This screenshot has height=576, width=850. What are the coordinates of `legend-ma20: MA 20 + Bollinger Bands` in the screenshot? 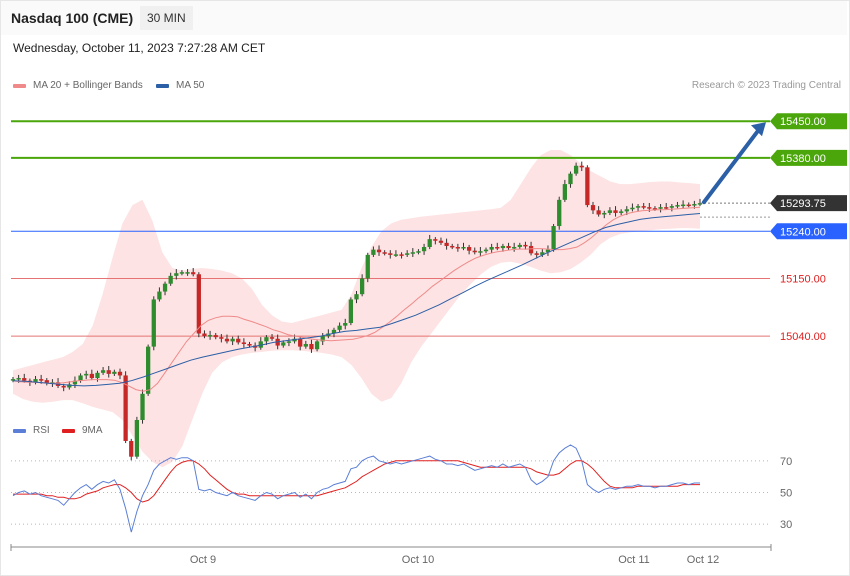 It's located at (78, 85).